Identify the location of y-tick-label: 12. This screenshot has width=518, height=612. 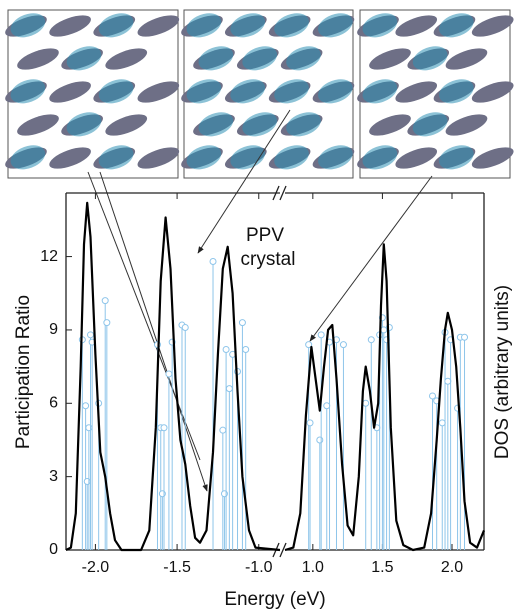
(49, 256).